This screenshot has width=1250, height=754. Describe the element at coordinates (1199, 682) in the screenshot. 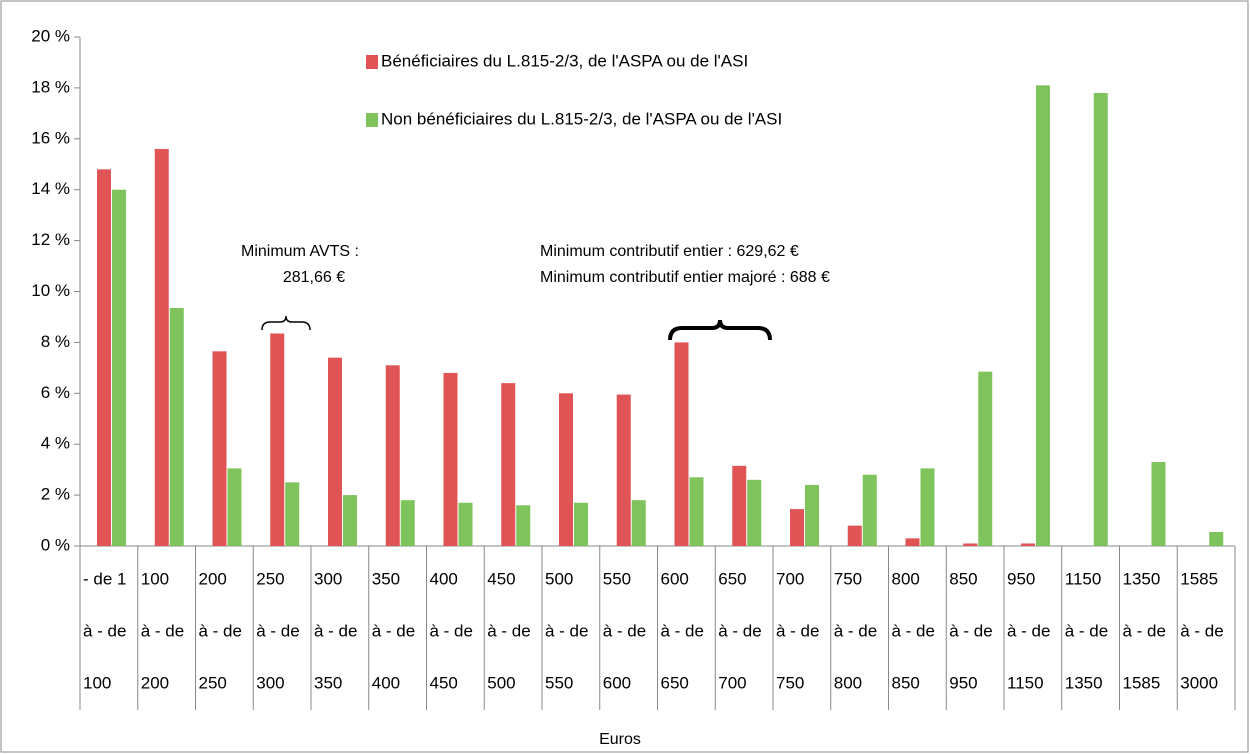

I see `x-tick-label: 3000` at that location.